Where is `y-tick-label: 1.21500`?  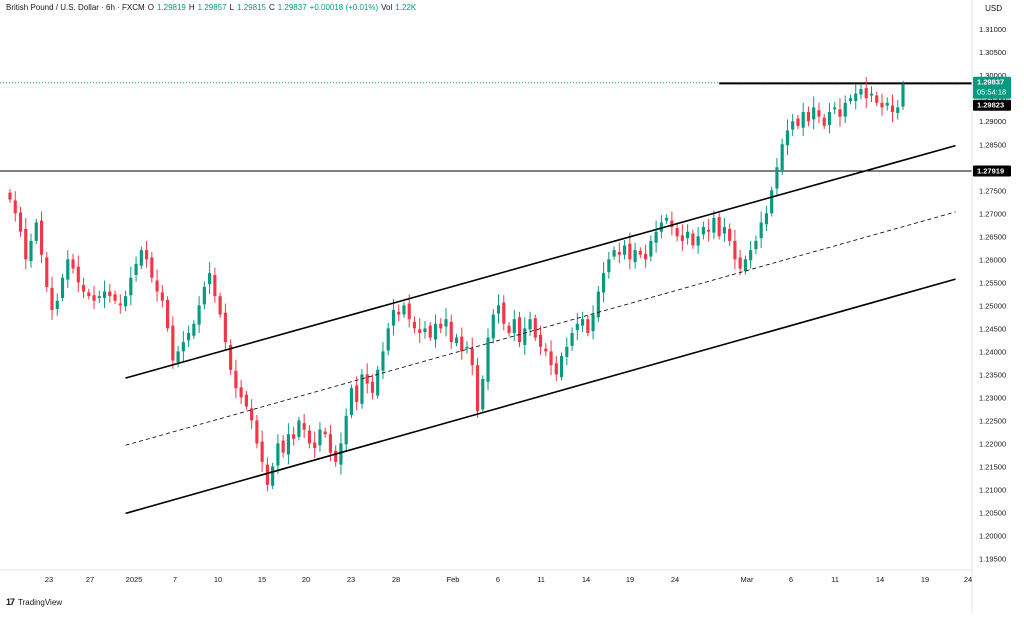
y-tick-label: 1.21500 is located at coordinates (992, 466).